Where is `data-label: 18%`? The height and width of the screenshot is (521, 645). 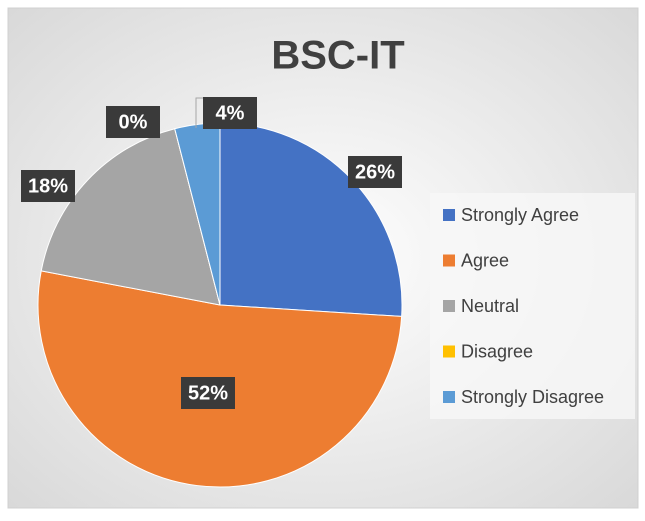
data-label: 18% is located at coordinates (48, 186).